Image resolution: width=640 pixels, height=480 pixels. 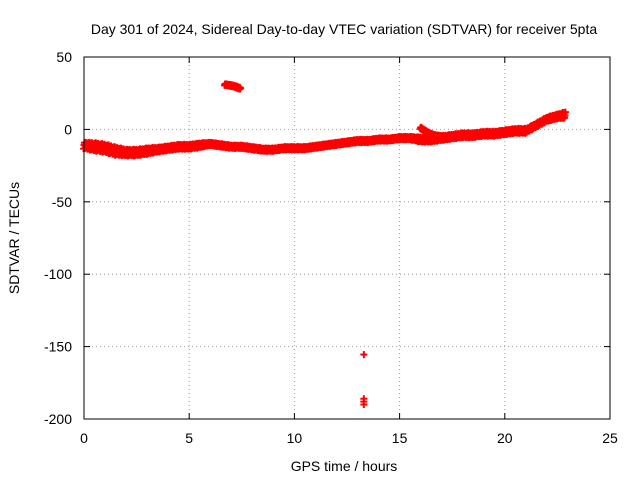 What do you see at coordinates (58, 419) in the screenshot?
I see `y-tick-label: -200` at bounding box center [58, 419].